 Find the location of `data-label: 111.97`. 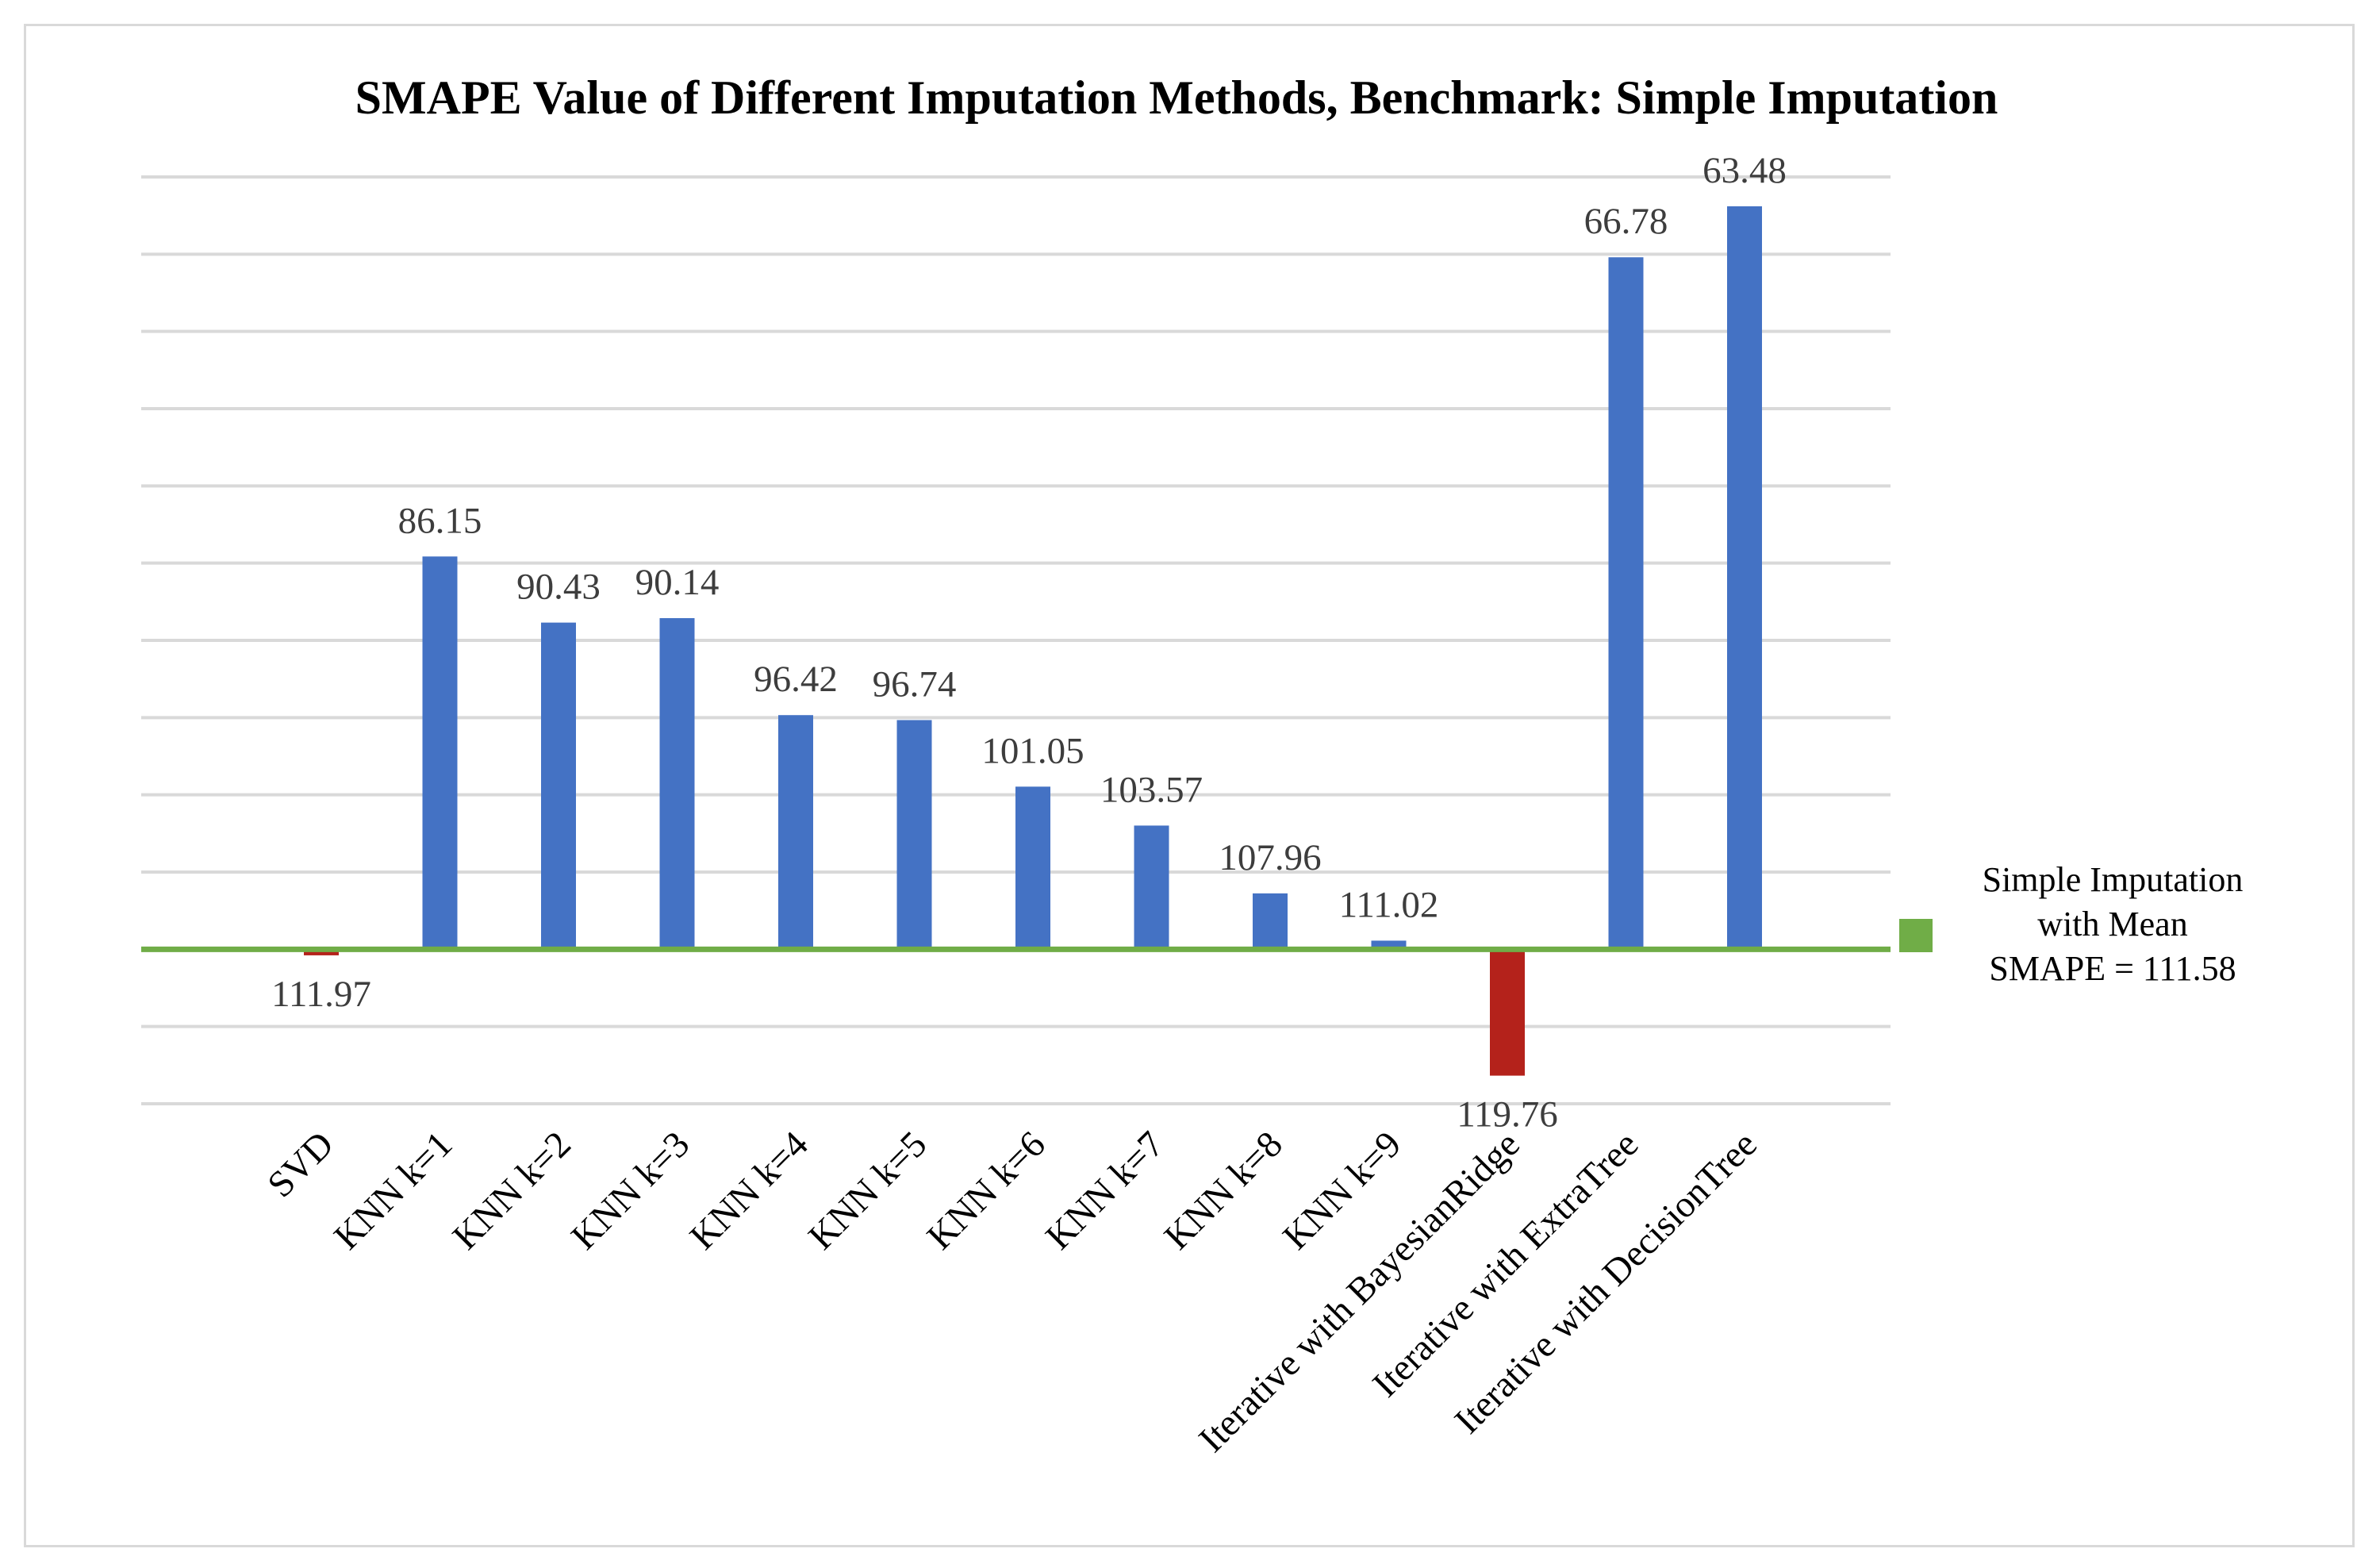

data-label: 111.97 is located at coordinates (321, 994).